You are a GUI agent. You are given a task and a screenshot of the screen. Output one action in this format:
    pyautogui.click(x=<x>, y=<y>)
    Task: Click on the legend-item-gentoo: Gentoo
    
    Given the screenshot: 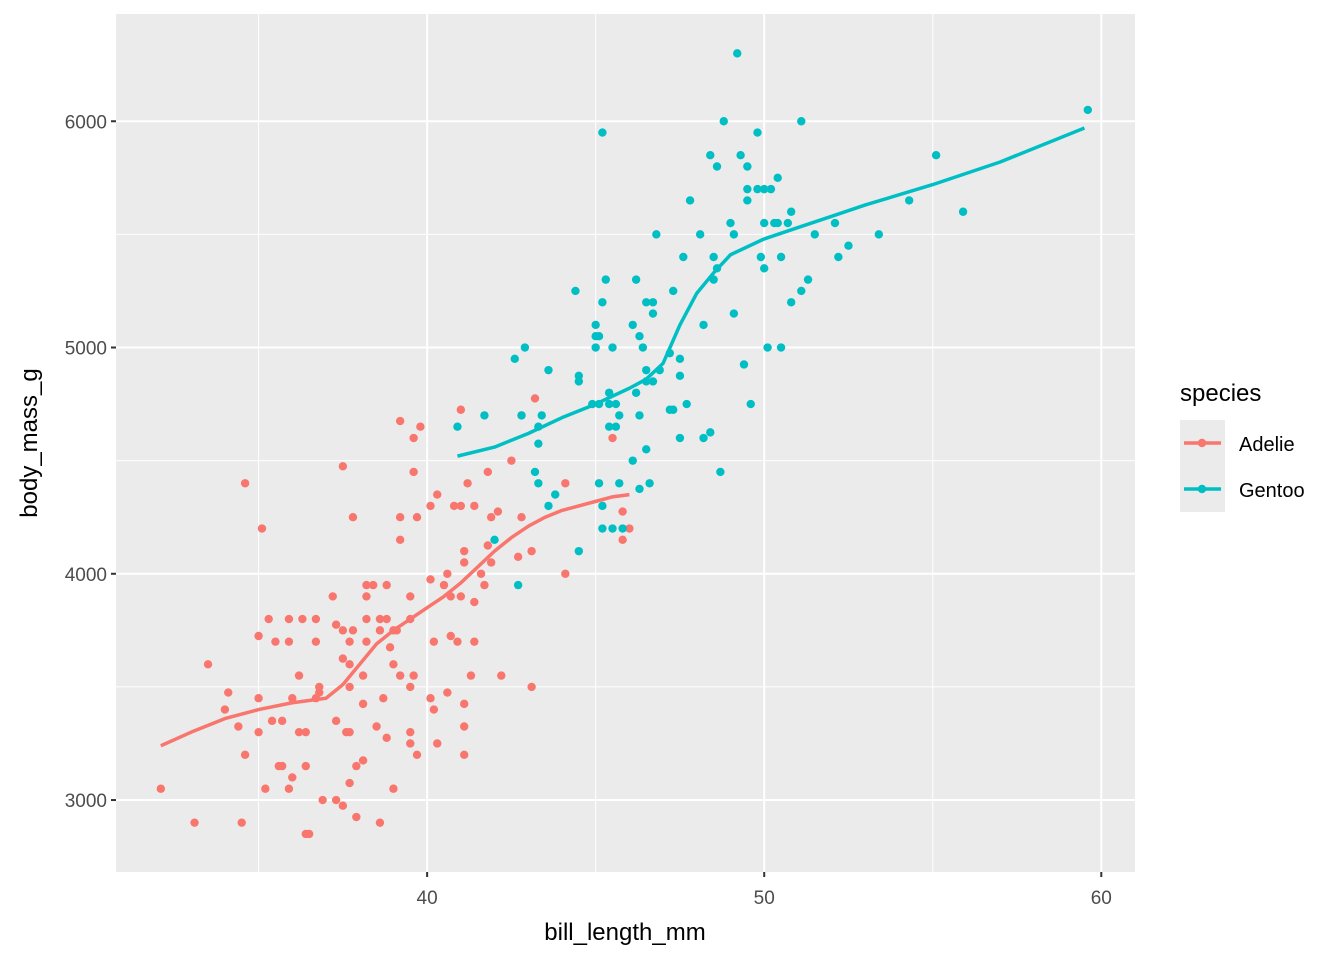 What is the action you would take?
    pyautogui.click(x=1242, y=489)
    